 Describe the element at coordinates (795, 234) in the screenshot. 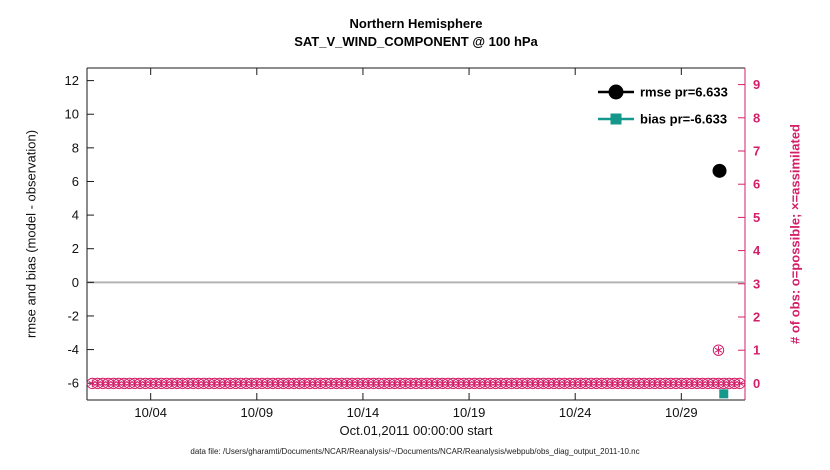

I see `y-axis-right-label: # of obs: o=possible; ×=assimilated` at that location.